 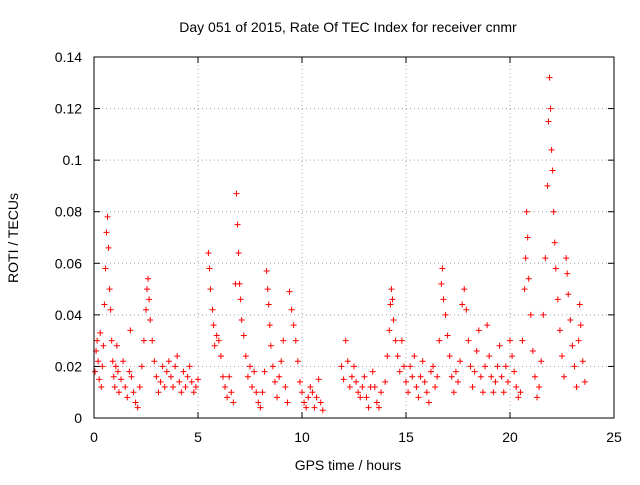 I want to click on x-tick-label: 25, so click(x=614, y=437).